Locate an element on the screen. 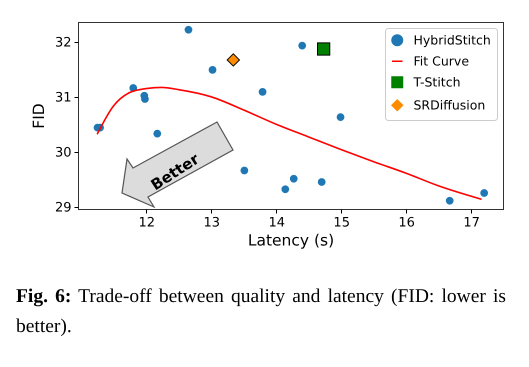  legend-label: T-Stitch is located at coordinates (436, 82).